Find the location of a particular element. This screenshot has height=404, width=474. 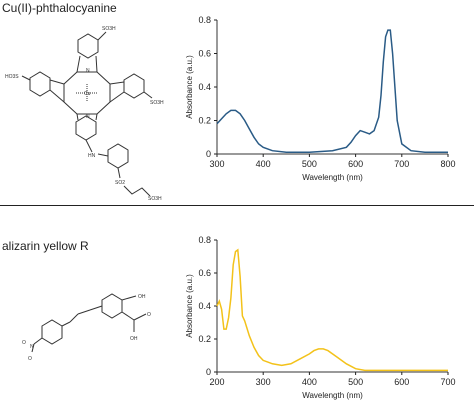

label-nitro-o1: O is located at coordinates (24, 343).